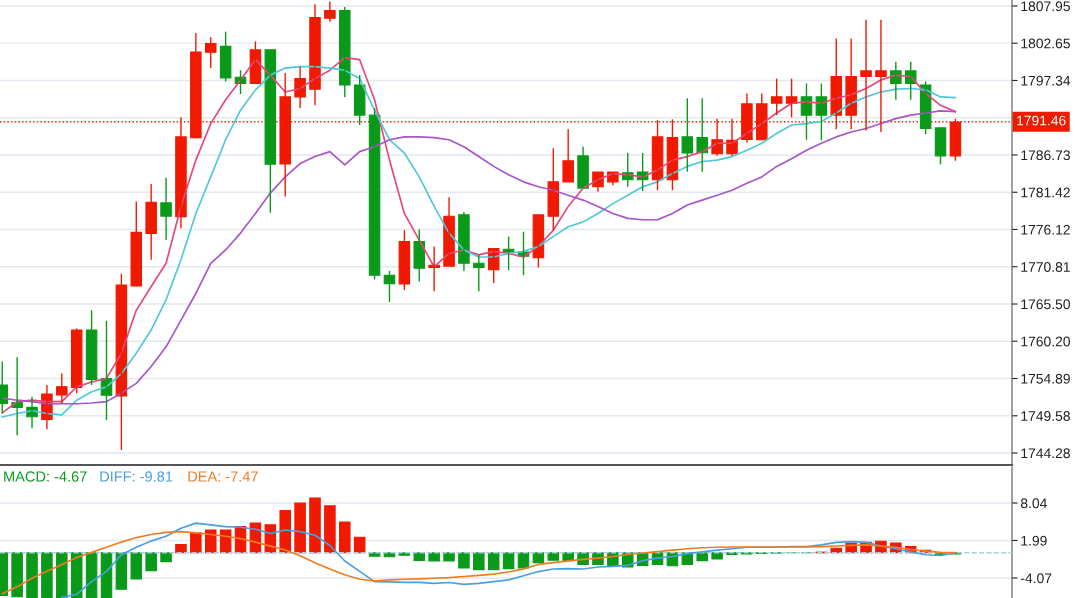 This screenshot has width=1075, height=598. Describe the element at coordinates (1045, 453) in the screenshot. I see `y-tick-label: 1744.28` at that location.